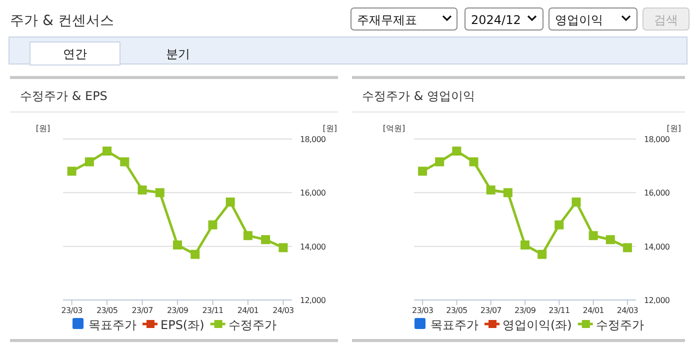  What do you see at coordinates (666, 20) in the screenshot?
I see `text: 검색` at bounding box center [666, 20].